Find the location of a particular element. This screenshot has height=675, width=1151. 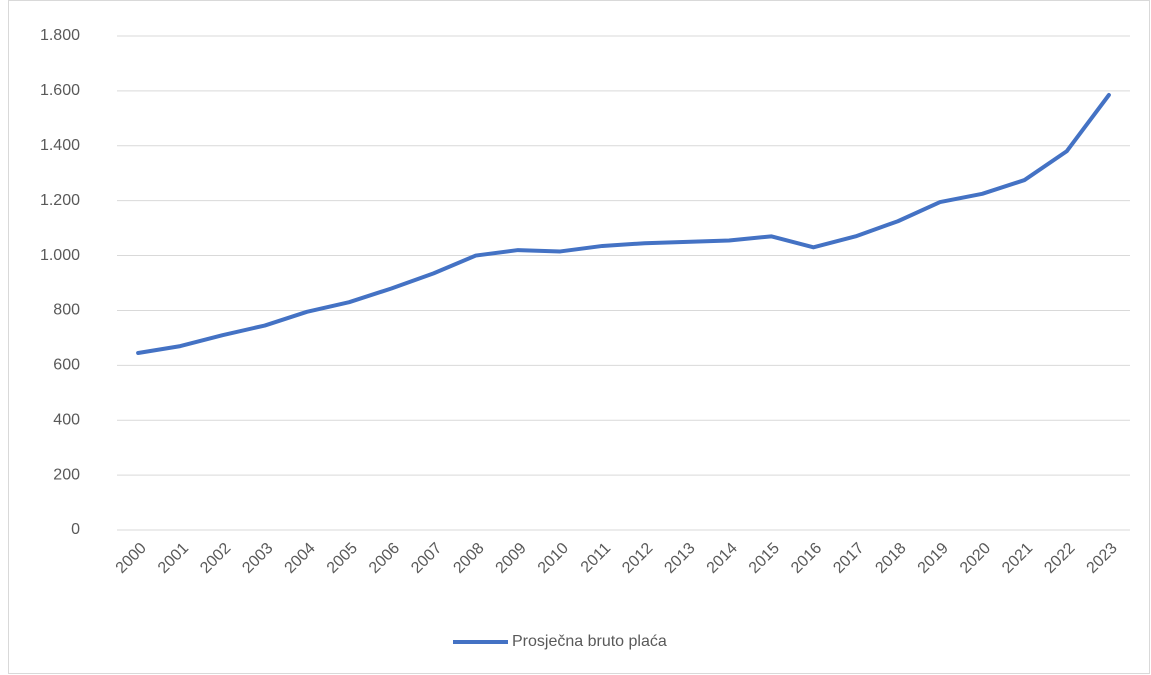

x-tick-label: 2023 is located at coordinates (1102, 558).